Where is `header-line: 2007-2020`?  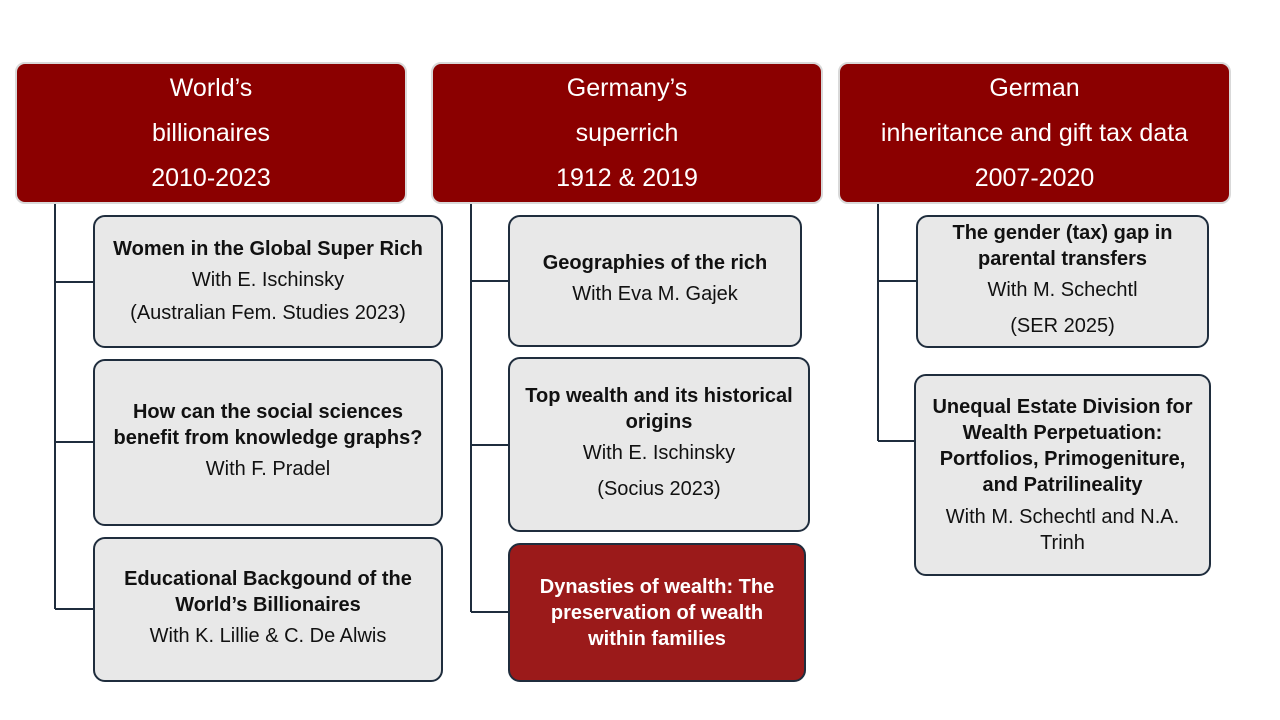
header-line: 2007-2020 is located at coordinates (1034, 177).